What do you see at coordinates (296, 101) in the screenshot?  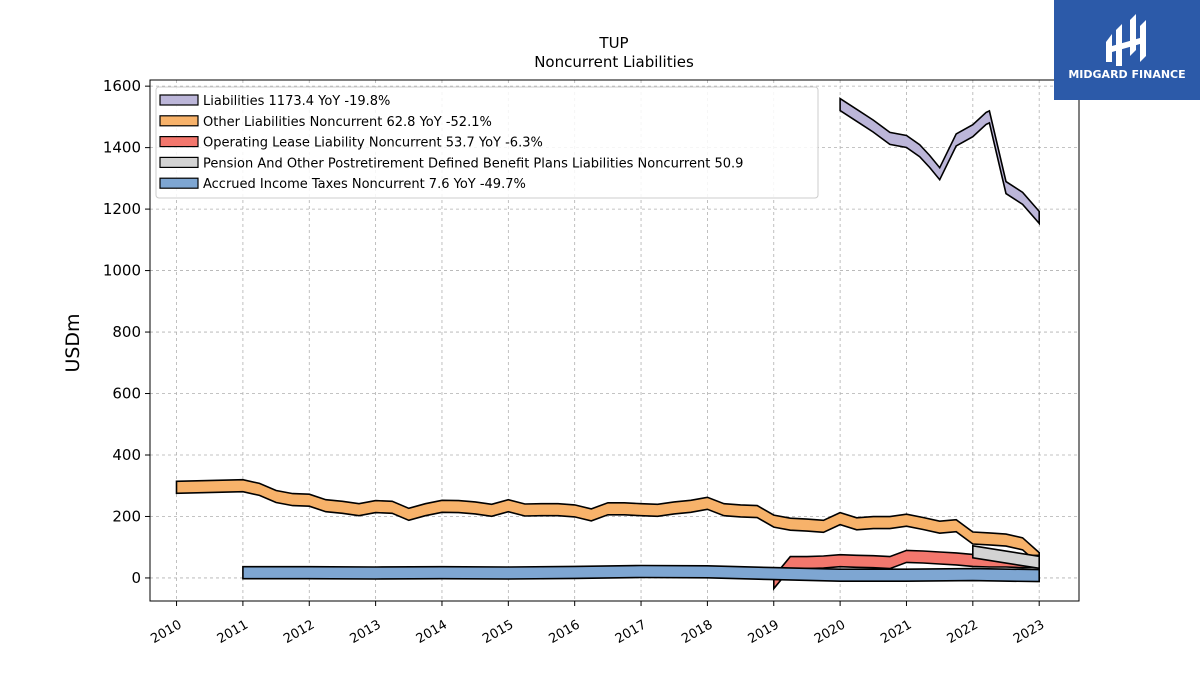 I see `legend-label-0: Liabilities 1173.4 YoY -19.8%` at bounding box center [296, 101].